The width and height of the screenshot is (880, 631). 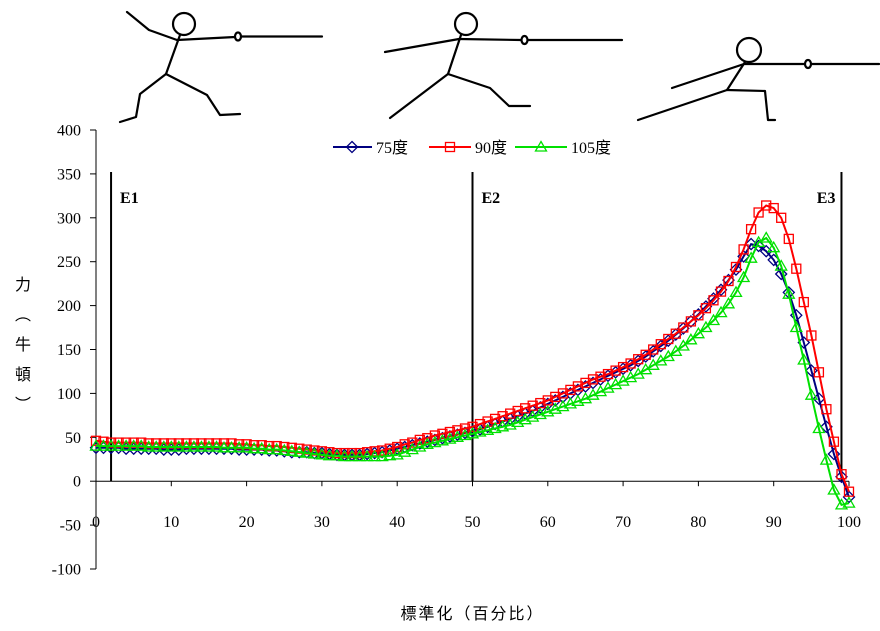 I want to click on legend-label: 90度, so click(x=491, y=148).